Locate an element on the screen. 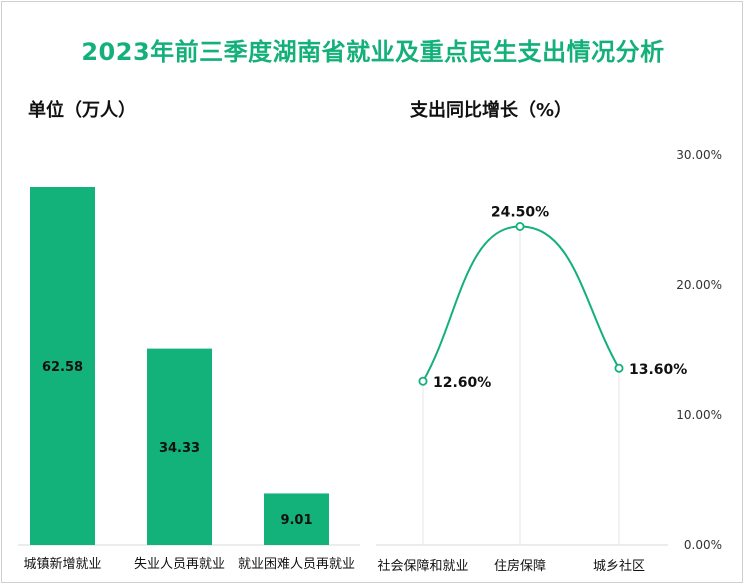 The image size is (746, 586). bar-value-label: 9.01 is located at coordinates (296, 520).